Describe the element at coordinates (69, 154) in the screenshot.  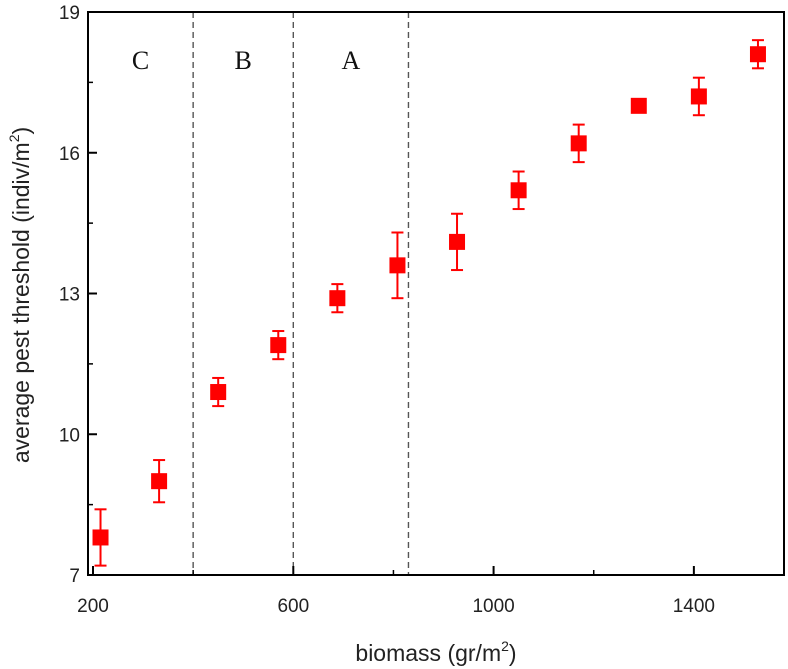
I see `y-tick-label: 16` at that location.